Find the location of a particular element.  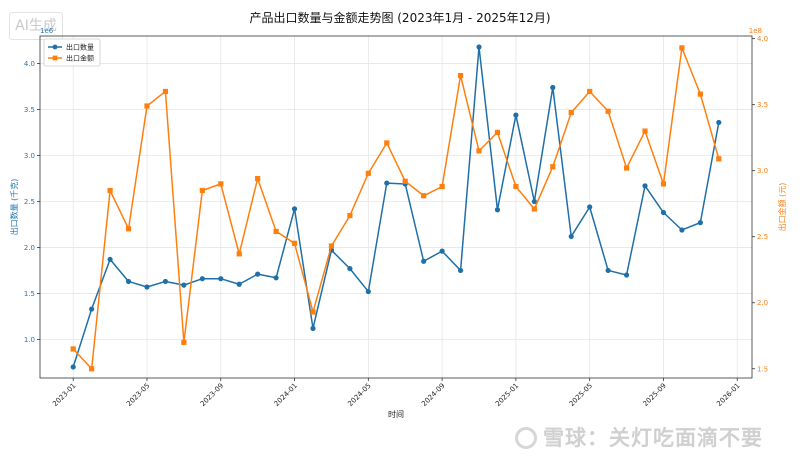

ai-generated-watermark: AI生成 is located at coordinates (36, 26).